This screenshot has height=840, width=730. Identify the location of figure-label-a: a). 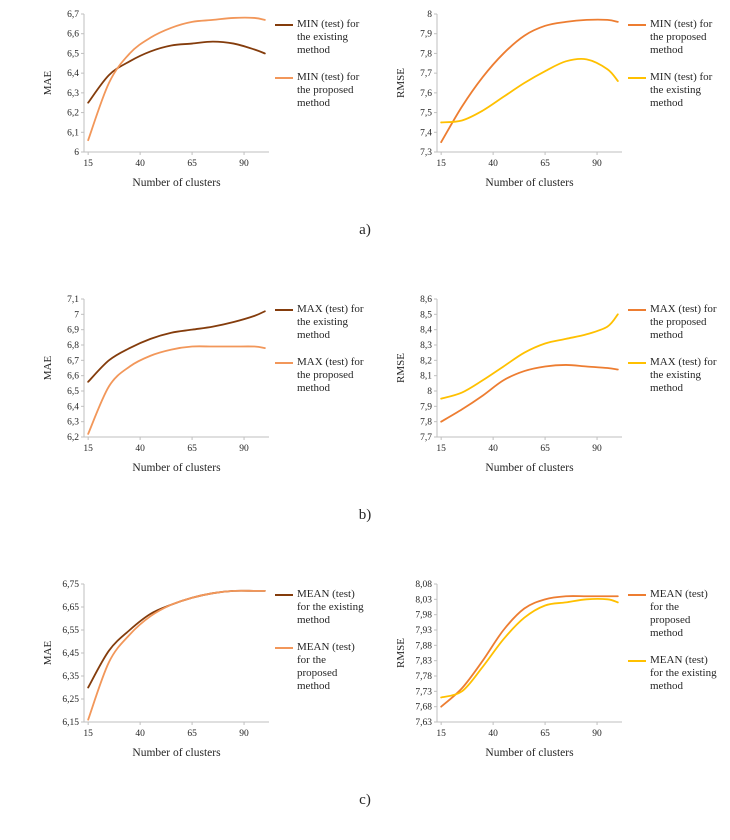
(365, 230).